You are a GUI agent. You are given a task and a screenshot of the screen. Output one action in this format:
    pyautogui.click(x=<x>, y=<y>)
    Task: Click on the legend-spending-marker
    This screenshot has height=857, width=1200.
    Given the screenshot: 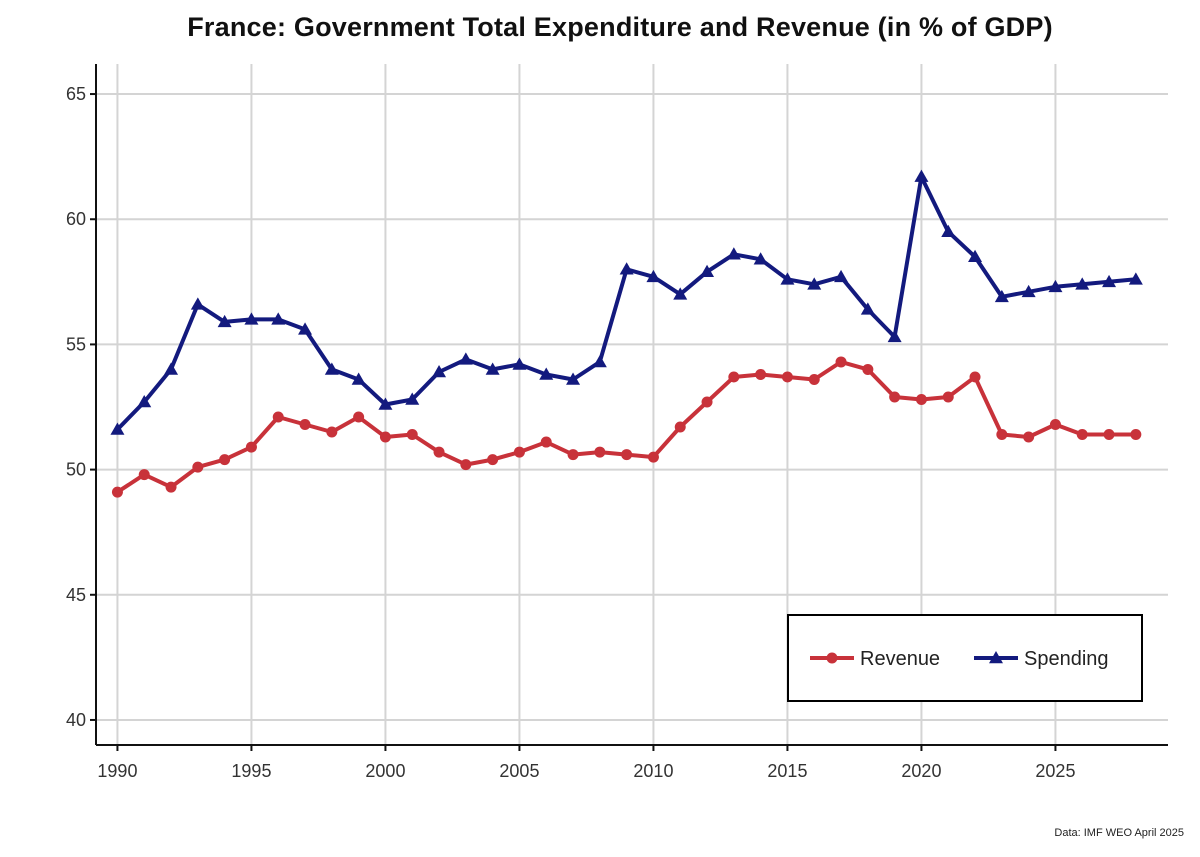 What is the action you would take?
    pyautogui.click(x=996, y=657)
    